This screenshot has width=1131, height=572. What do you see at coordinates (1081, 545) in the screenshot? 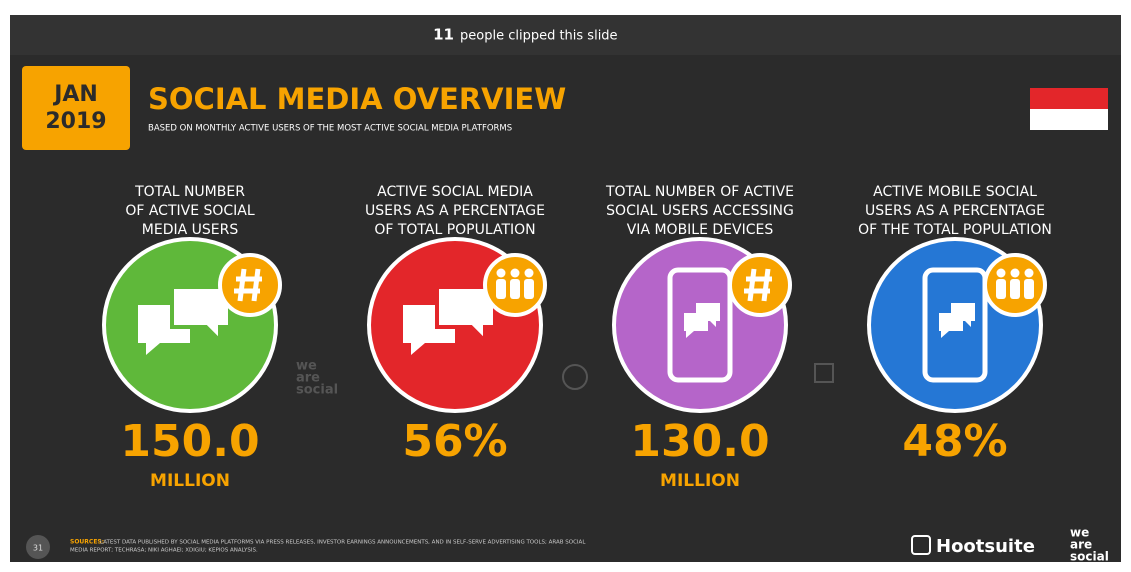
I see `brand2: are` at bounding box center [1081, 545].